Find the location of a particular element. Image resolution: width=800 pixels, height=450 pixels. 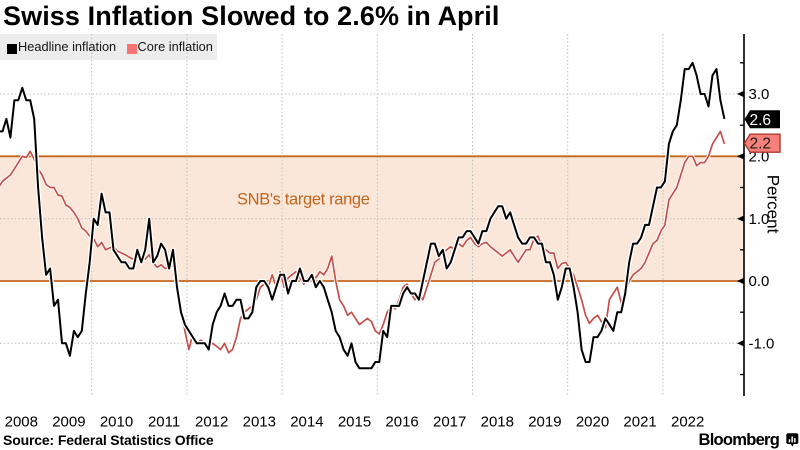

svg-text: 2015 is located at coordinates (354, 422).